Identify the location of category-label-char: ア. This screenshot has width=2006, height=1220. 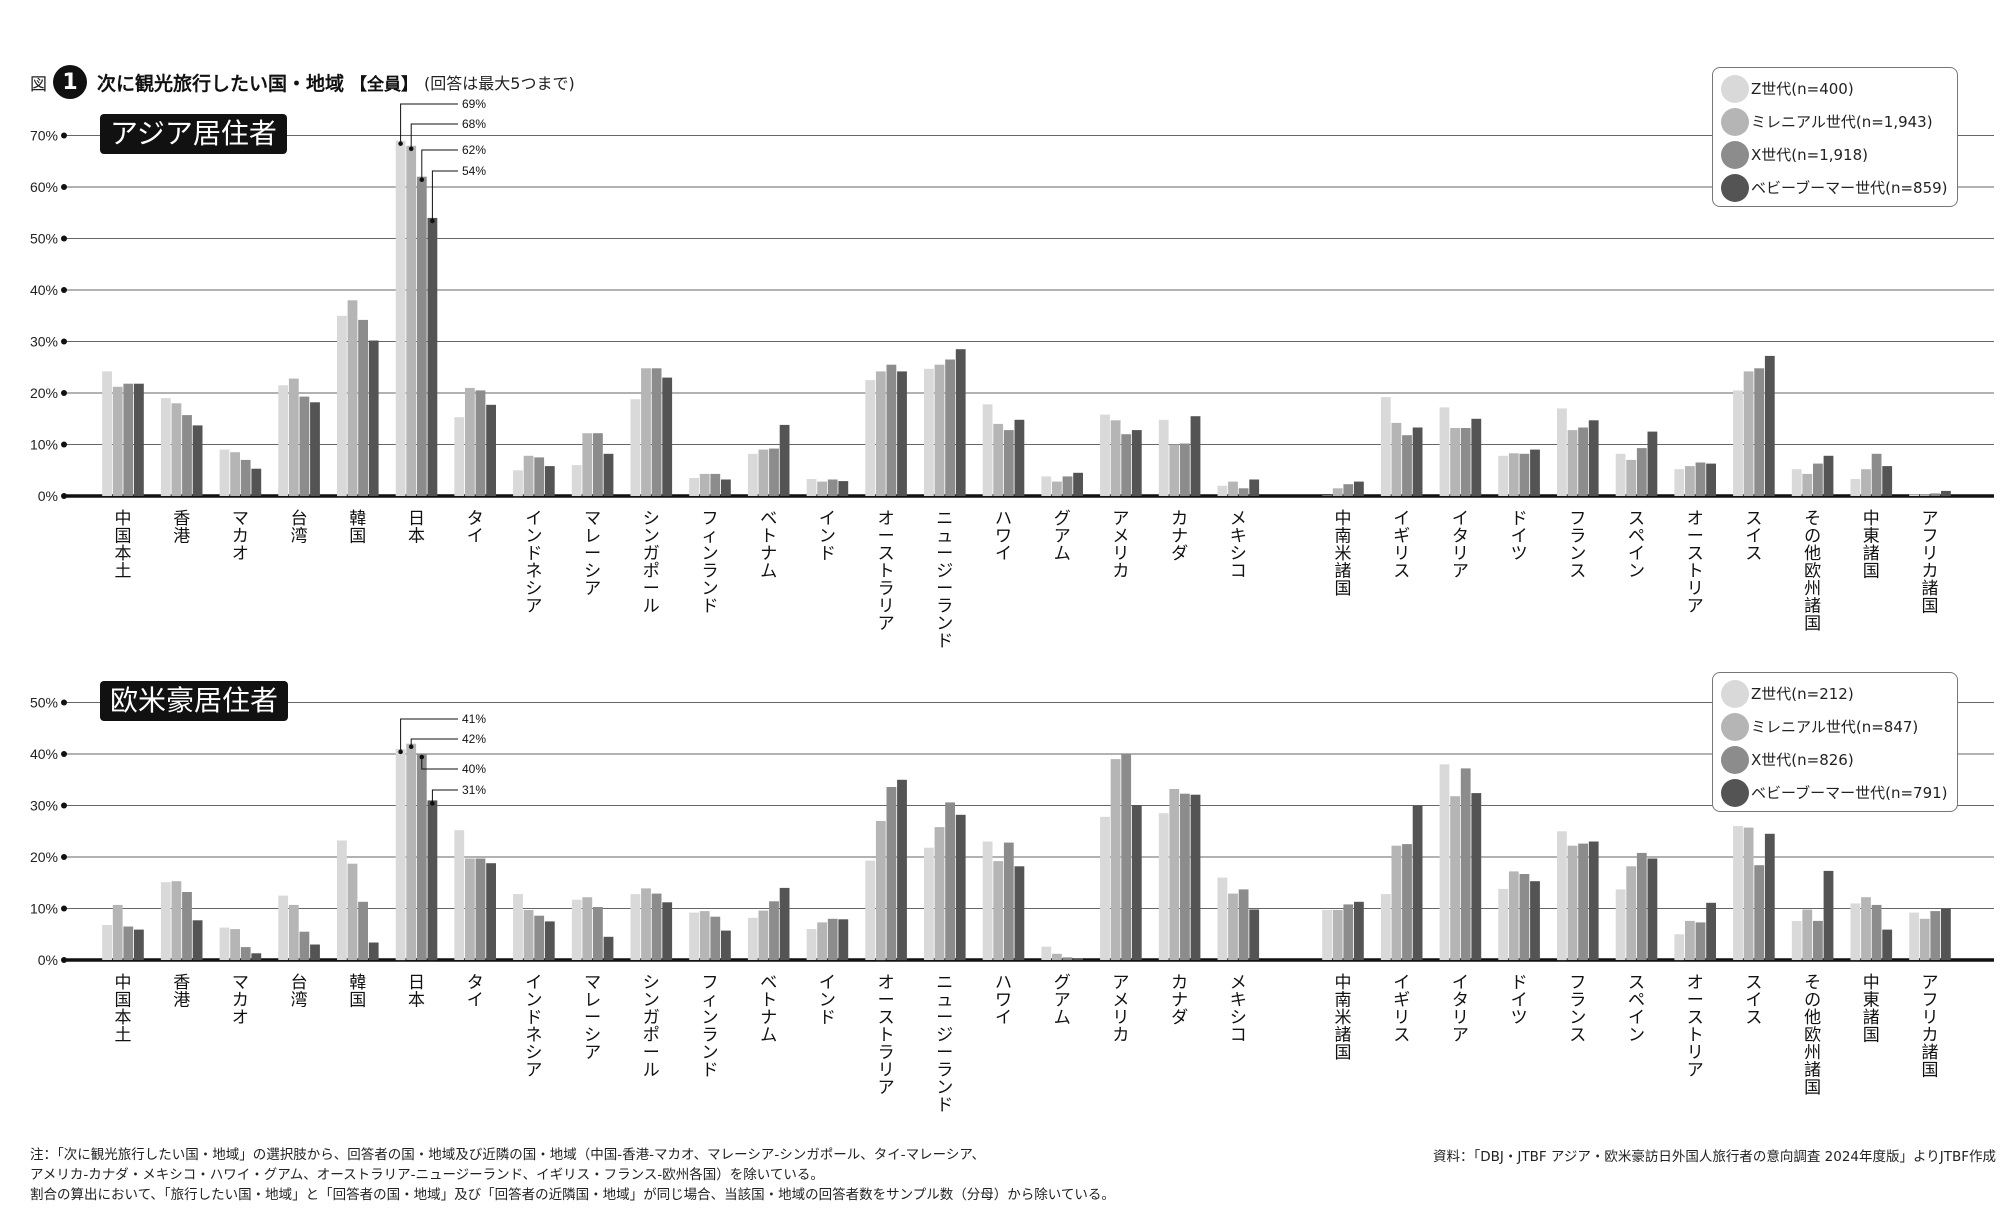
(1930, 519).